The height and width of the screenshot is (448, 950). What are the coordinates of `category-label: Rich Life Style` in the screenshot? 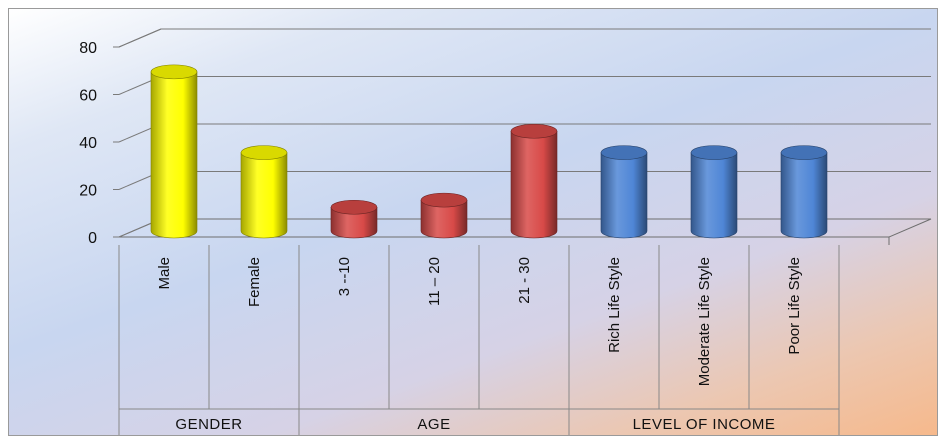 It's located at (614, 305).